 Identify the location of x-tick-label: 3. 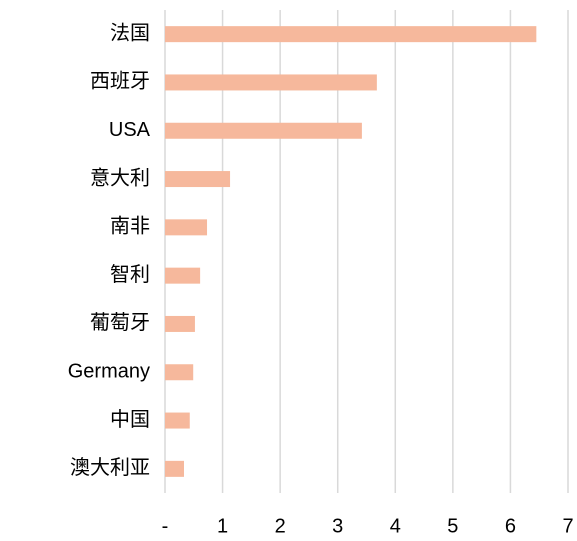
(337, 526).